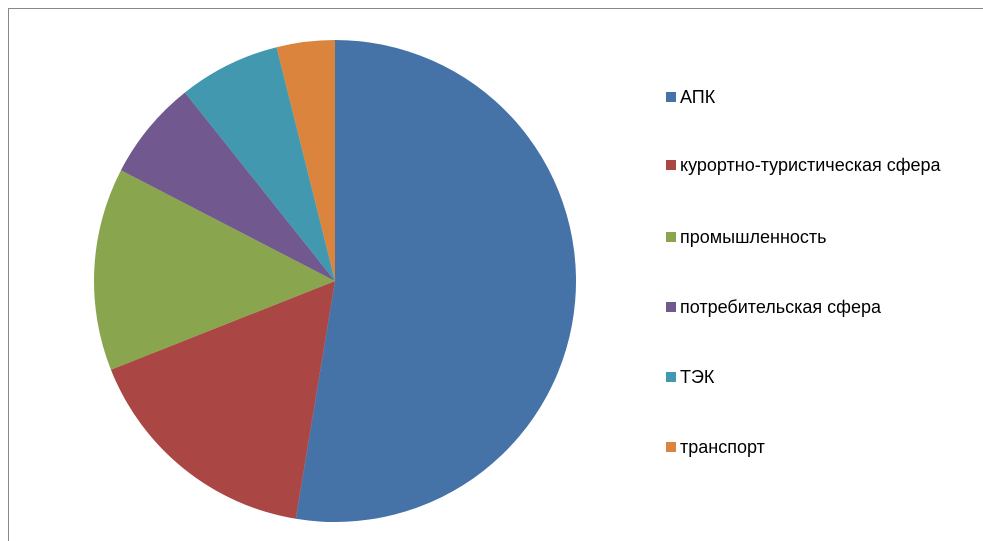  What do you see at coordinates (816, 97) in the screenshot?
I see `legend-item: АПК` at bounding box center [816, 97].